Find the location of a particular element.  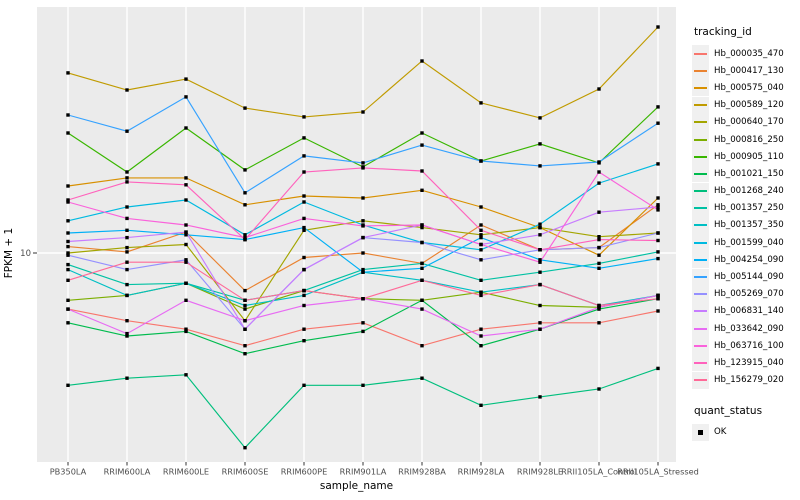

legend-item: Hb_000905_110 is located at coordinates (746, 157).